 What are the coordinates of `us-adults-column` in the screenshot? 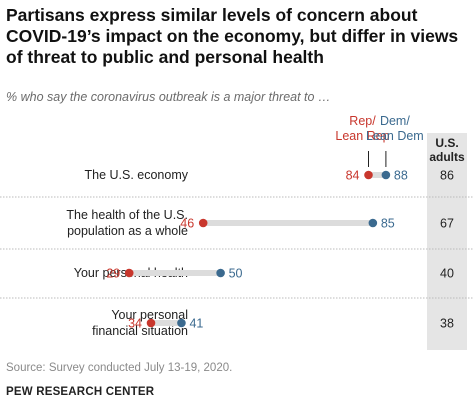 It's located at (447, 241).